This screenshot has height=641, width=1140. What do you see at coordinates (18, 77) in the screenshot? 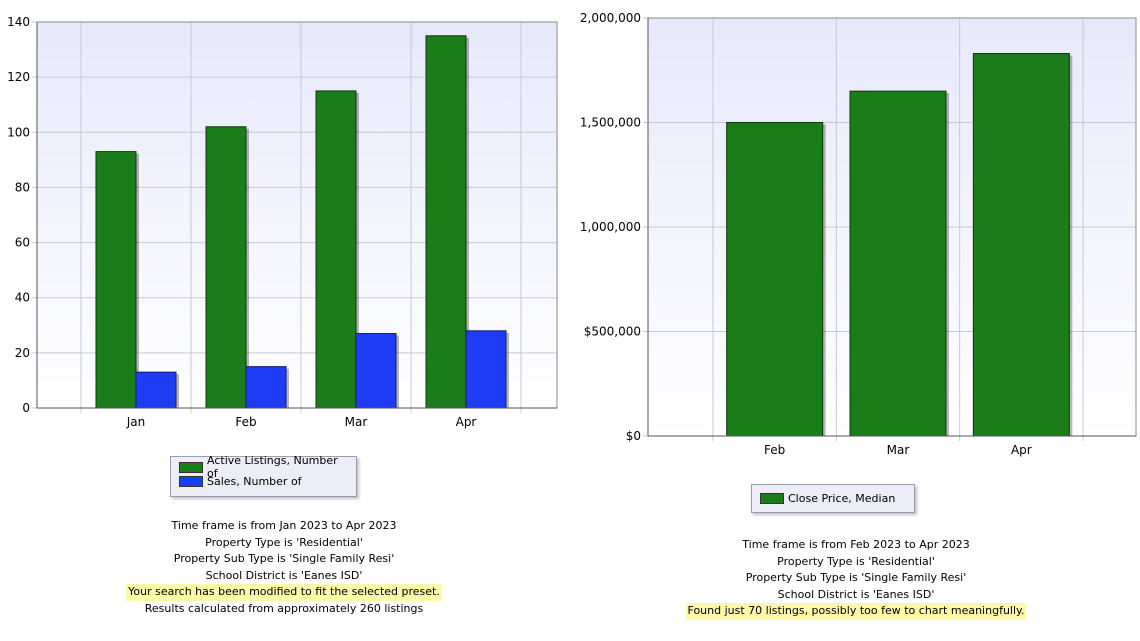
I see `left-ytick-label: 120` at bounding box center [18, 77].